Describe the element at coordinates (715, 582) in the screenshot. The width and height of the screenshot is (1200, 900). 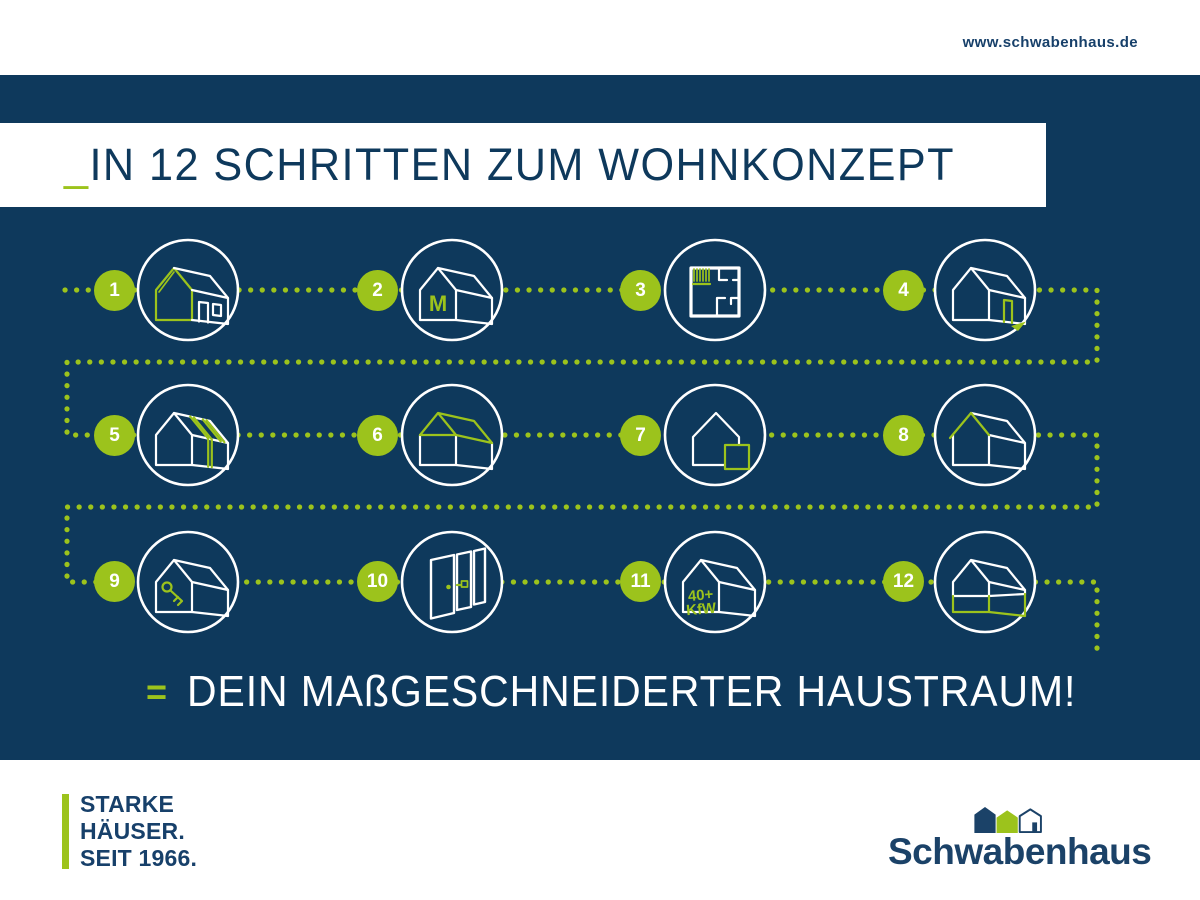
I see `kfw-efficiency-icon: 40+ KfW` at that location.